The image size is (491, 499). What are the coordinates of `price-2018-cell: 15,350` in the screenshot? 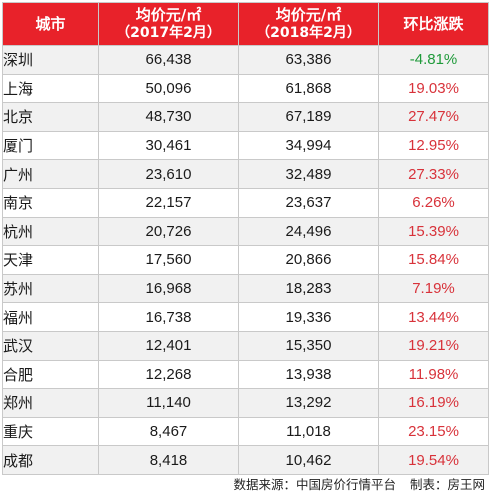 It's located at (308, 345).